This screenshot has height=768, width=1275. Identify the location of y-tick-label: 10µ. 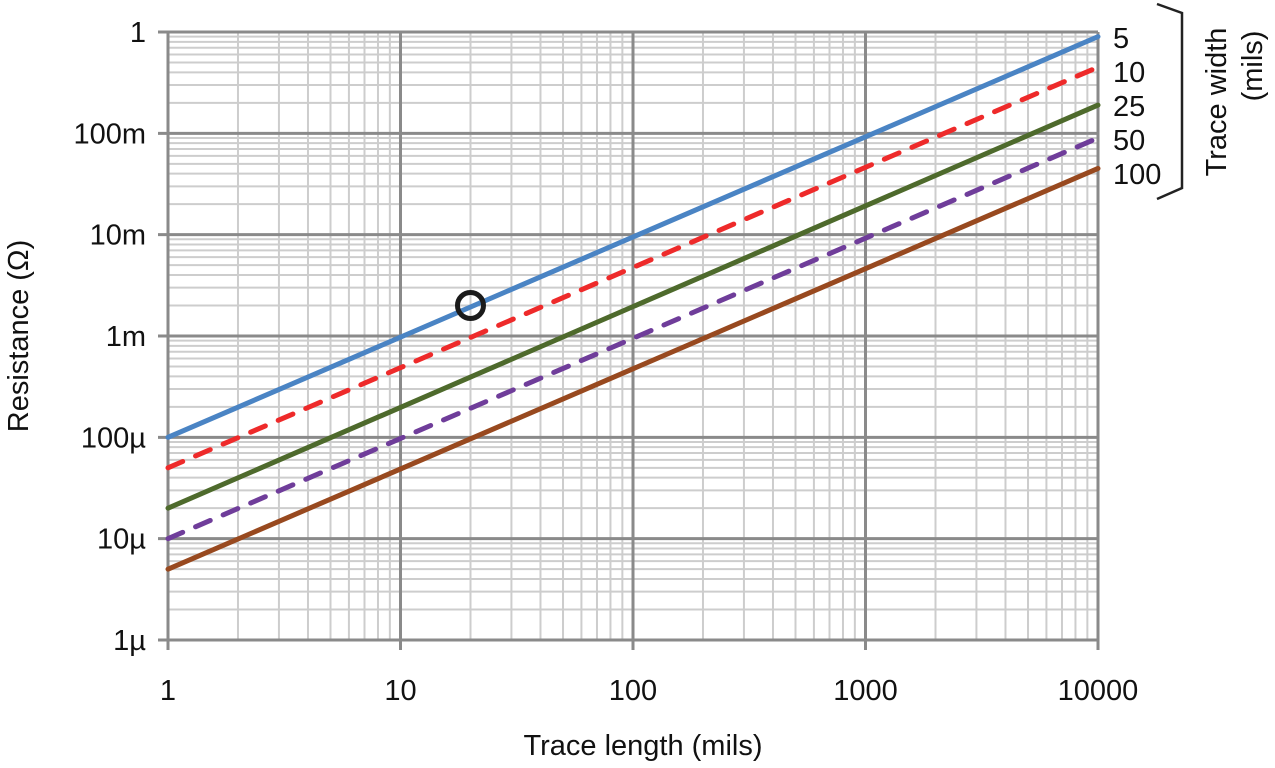
(121, 540).